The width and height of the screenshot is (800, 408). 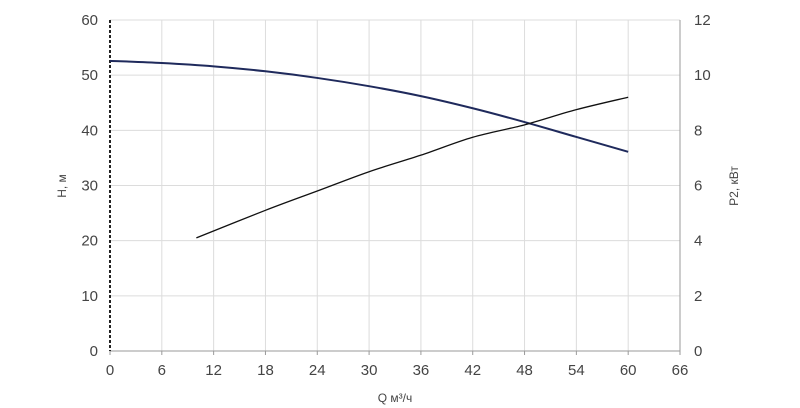 I want to click on x-tick-label: 30, so click(x=369, y=370).